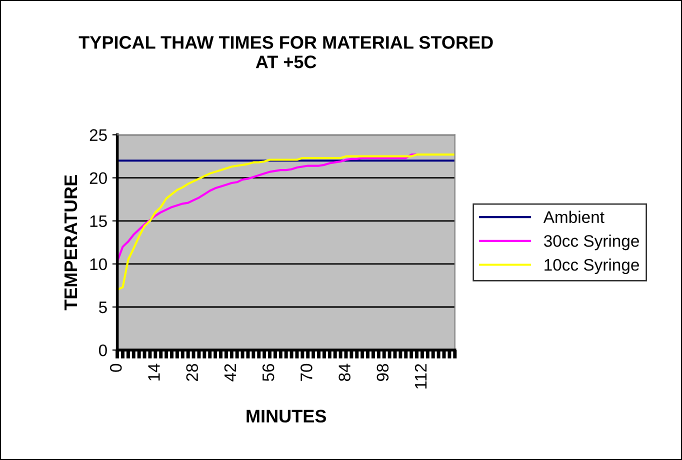  What do you see at coordinates (230, 373) in the screenshot?
I see `x-tick-label: 42` at bounding box center [230, 373].